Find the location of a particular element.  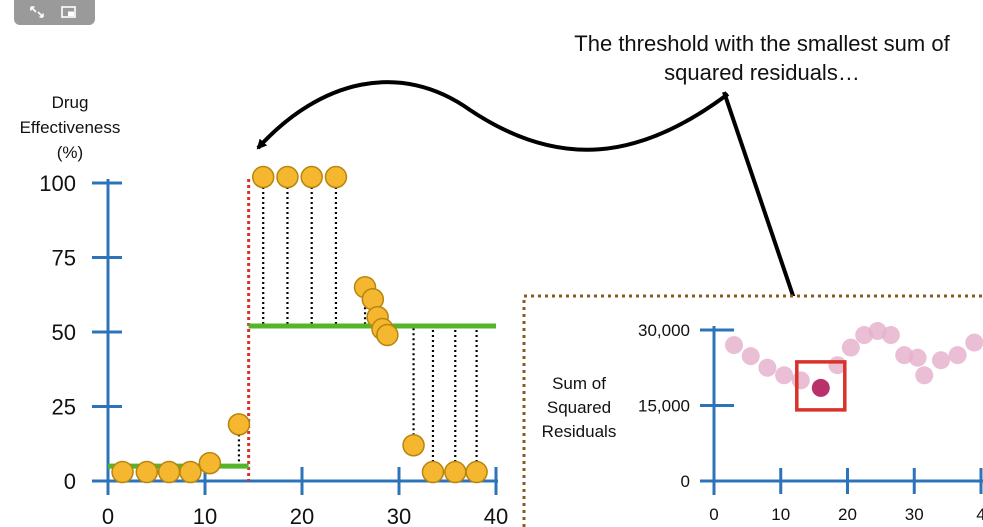

right-y-tick-label: 15,000 is located at coordinates (664, 406).